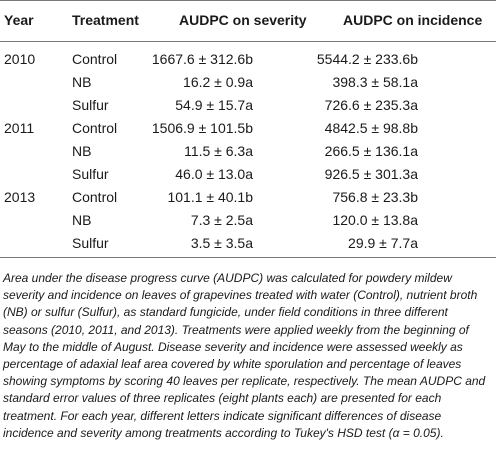 This screenshot has height=452, width=496. What do you see at coordinates (371, 128) in the screenshot?
I see `cell-incidence: 4842.5 ± 98.8b` at bounding box center [371, 128].